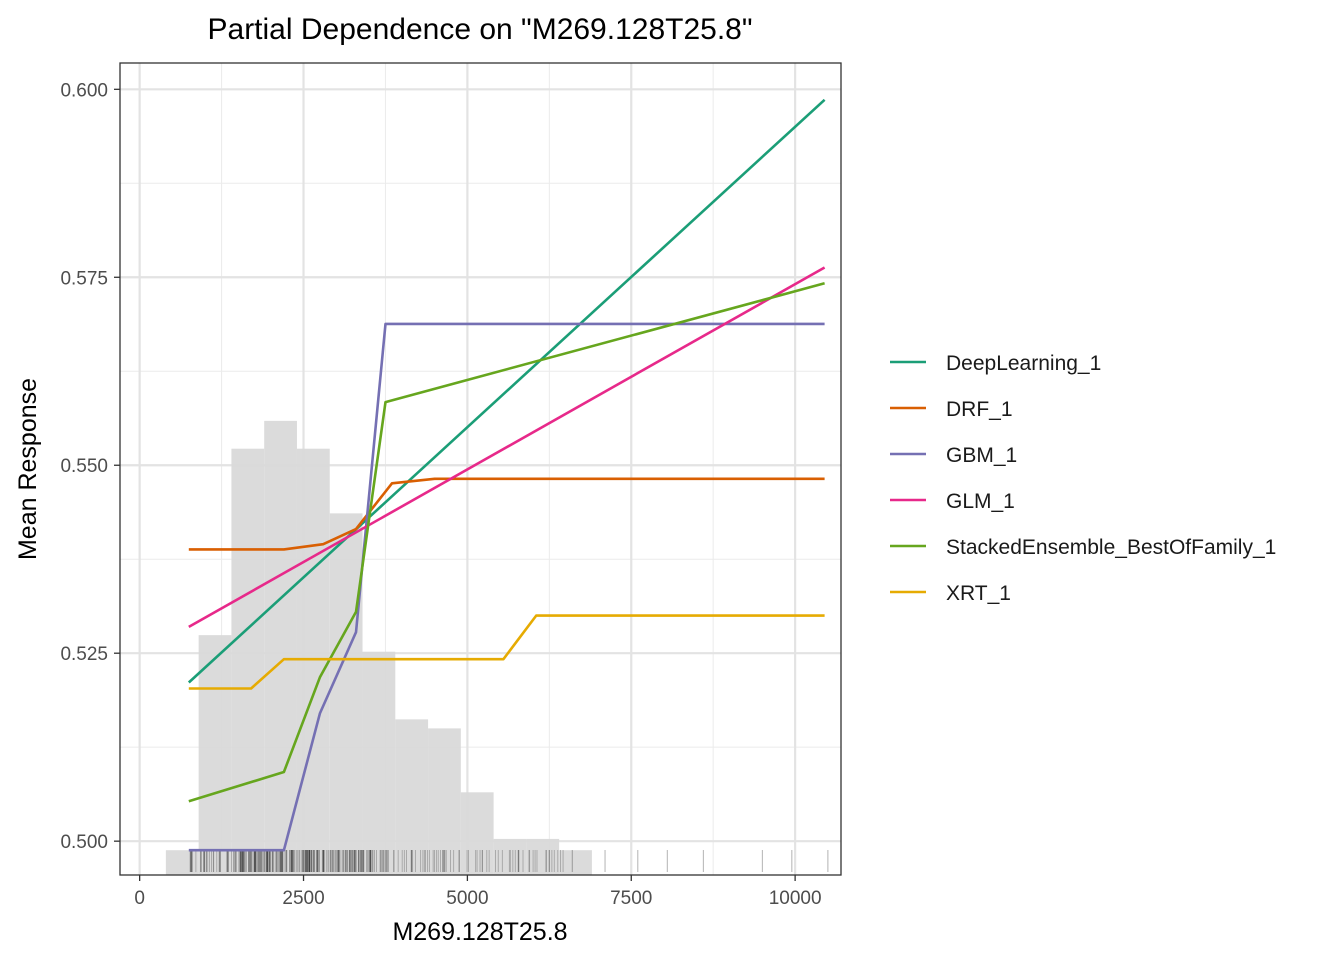  I want to click on y-tick-label: 0.575, so click(84, 278).